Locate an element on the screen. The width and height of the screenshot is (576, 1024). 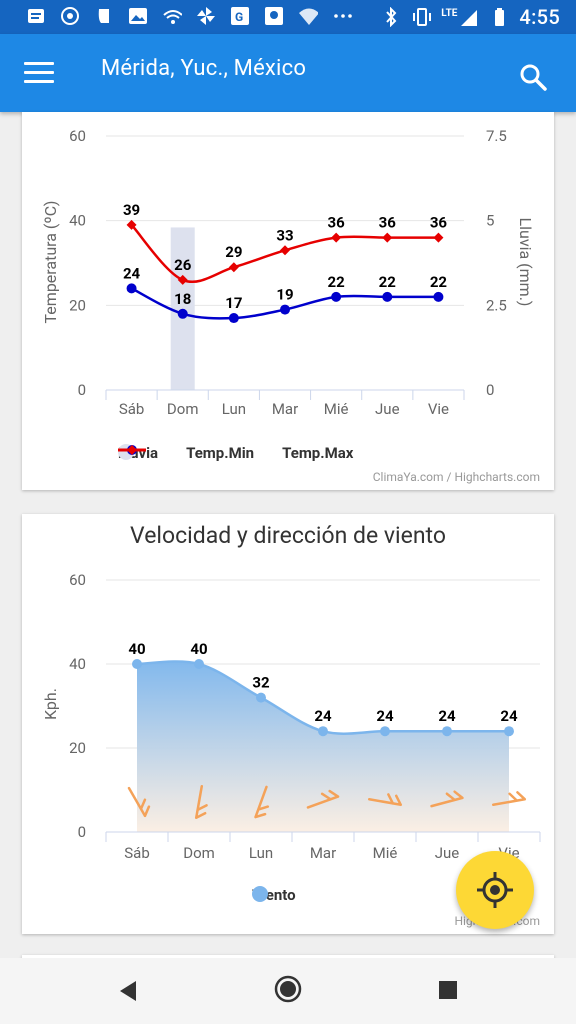
right-axis-tick-label: 7.5 is located at coordinates (496, 136).